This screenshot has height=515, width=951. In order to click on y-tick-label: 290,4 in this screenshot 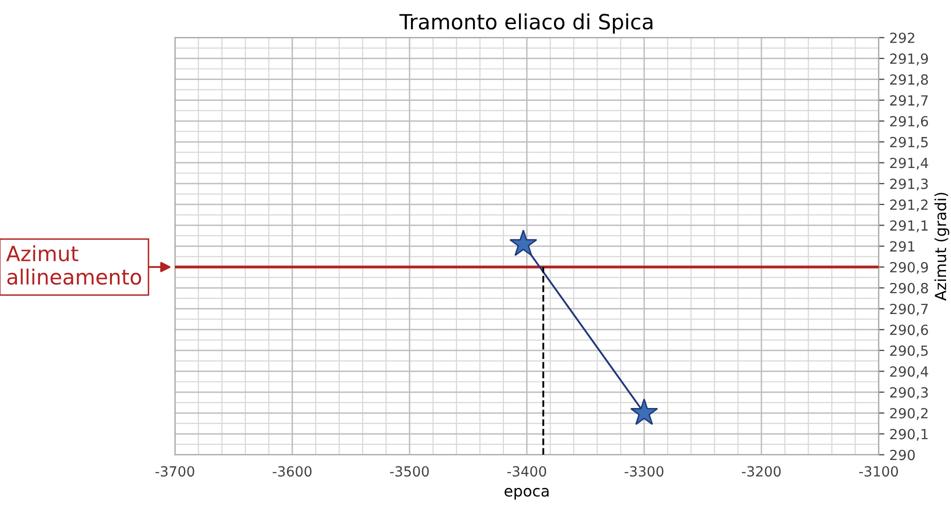, I will do `click(909, 372)`.